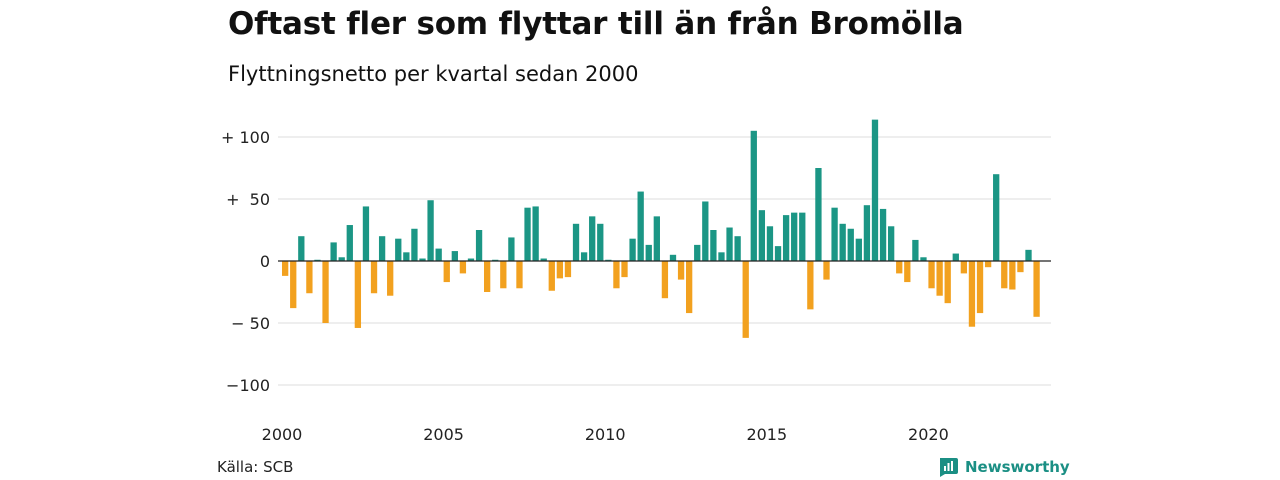 The image size is (1280, 480). Describe the element at coordinates (265, 261) in the screenshot. I see `y-tick-label: 0` at that location.